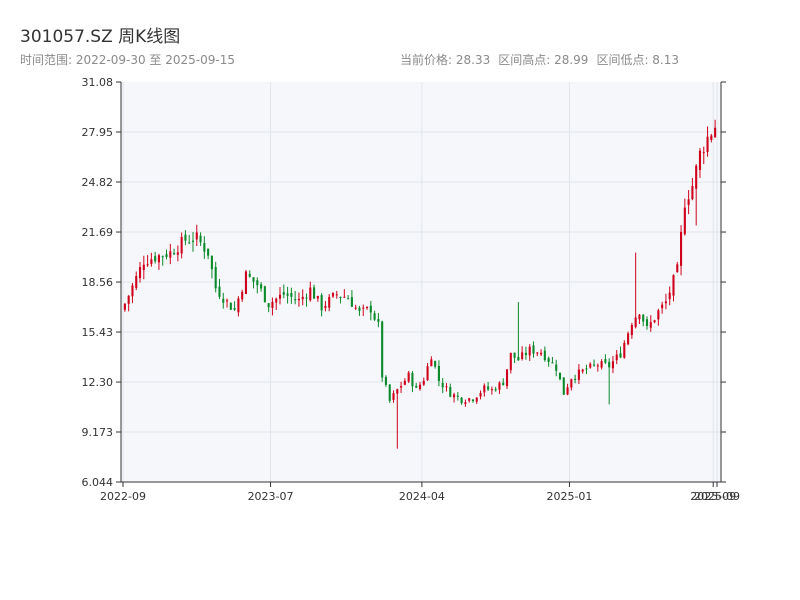  I want to click on y-tick-label: 12.30, so click(98, 382).